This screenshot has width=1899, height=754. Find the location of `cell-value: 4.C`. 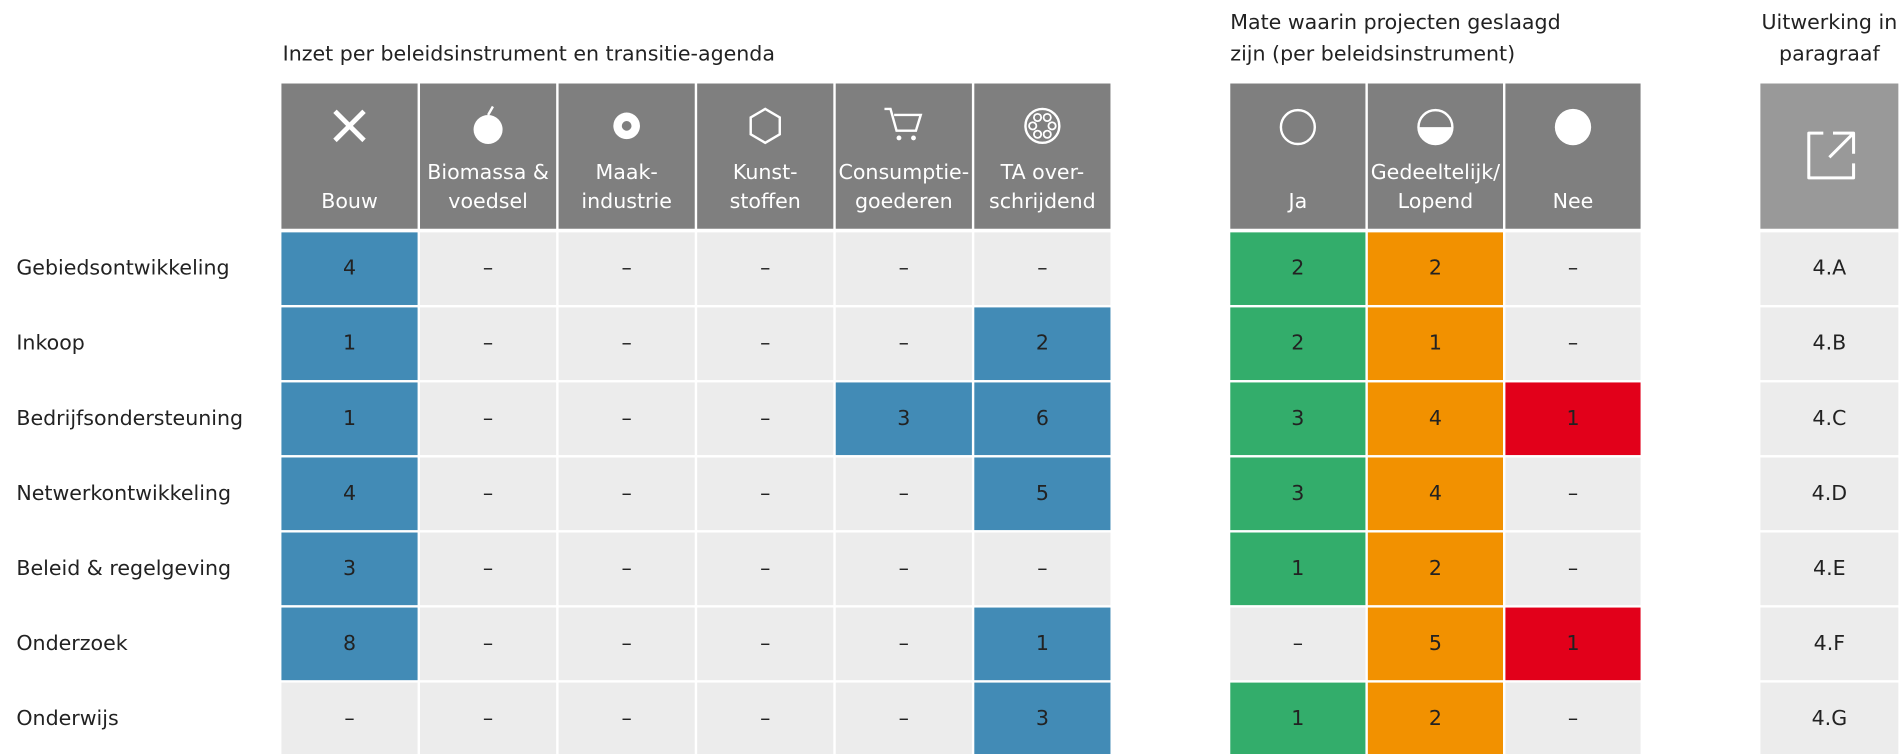

cell-value: 4.C is located at coordinates (1829, 418).